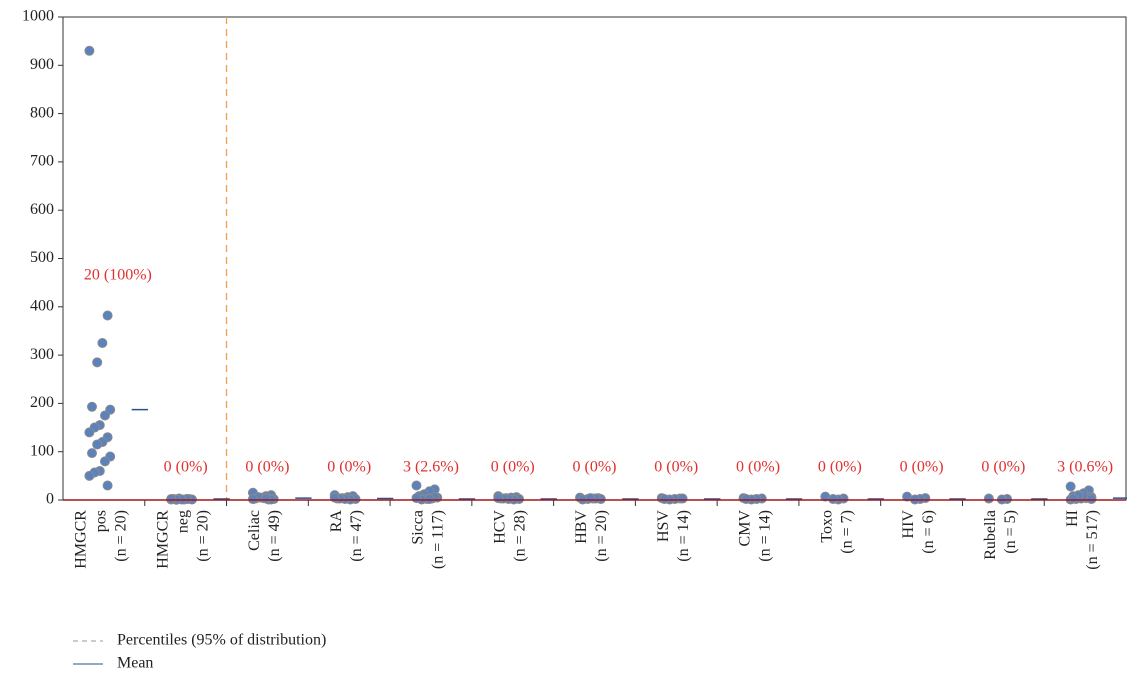  What do you see at coordinates (581, 527) in the screenshot?
I see `x-tick-label: HBV` at bounding box center [581, 527].